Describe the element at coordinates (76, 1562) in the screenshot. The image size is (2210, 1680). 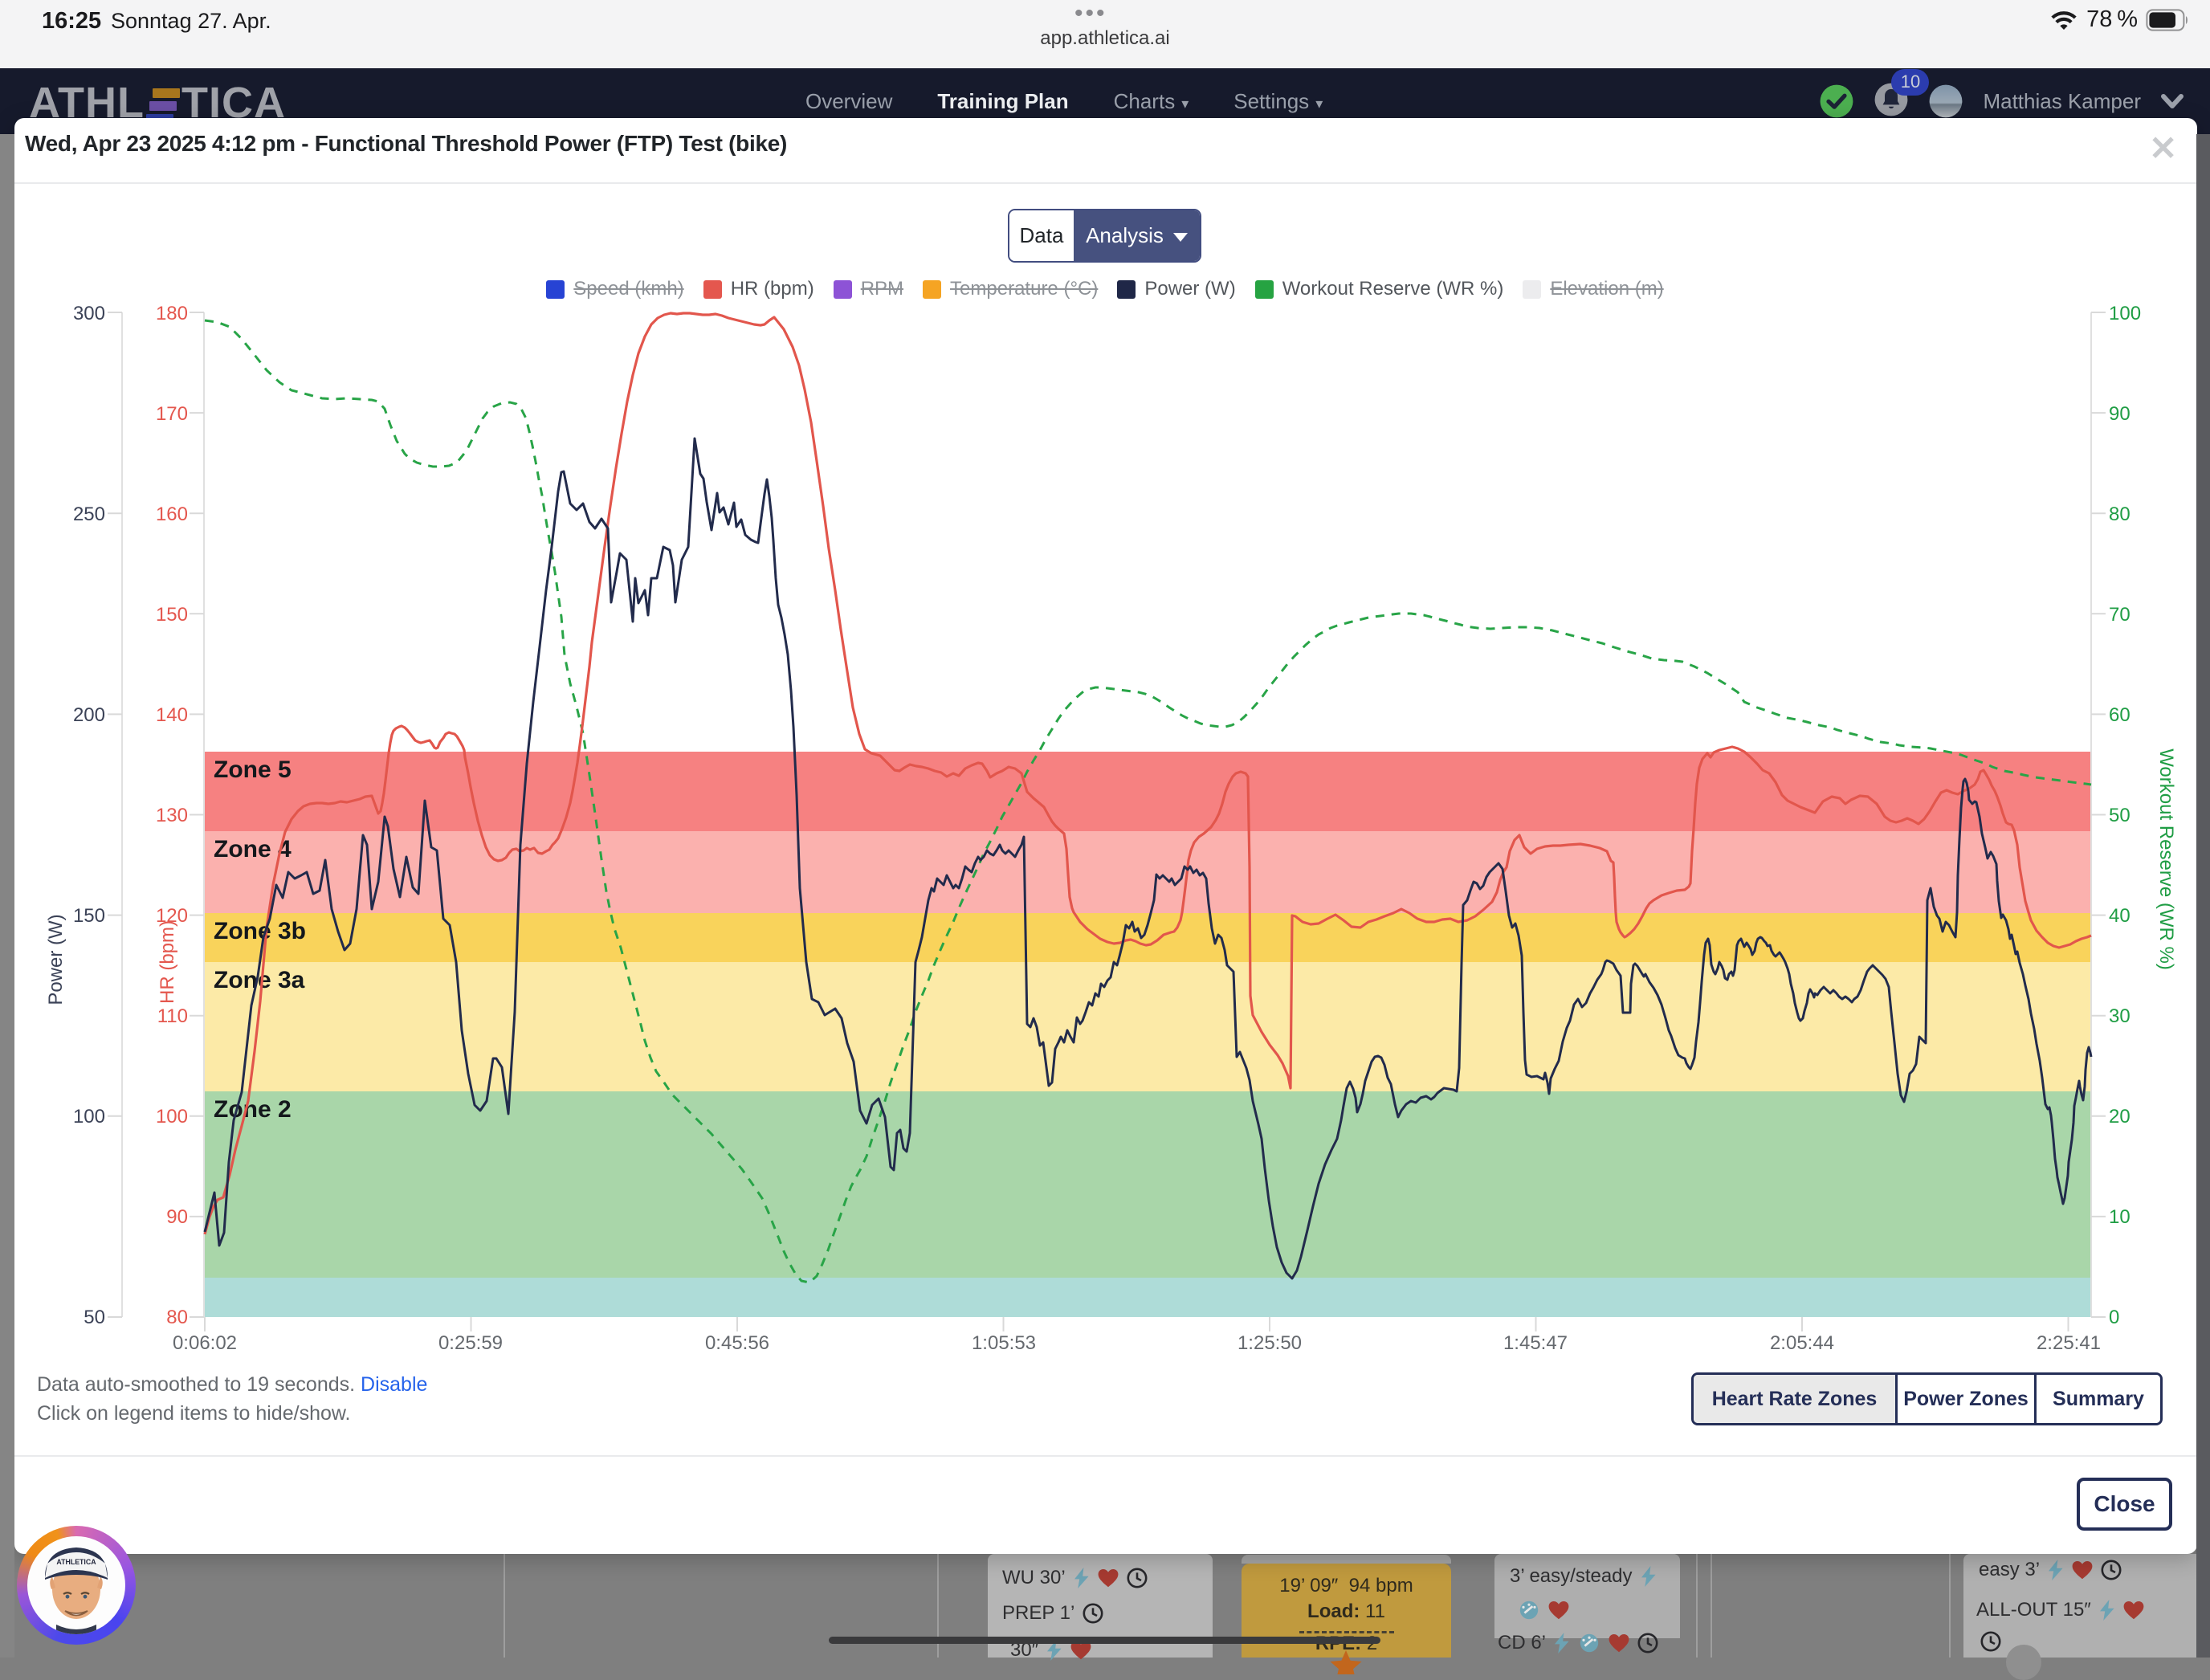
I see `svg-text: ATHLETICA` at that location.